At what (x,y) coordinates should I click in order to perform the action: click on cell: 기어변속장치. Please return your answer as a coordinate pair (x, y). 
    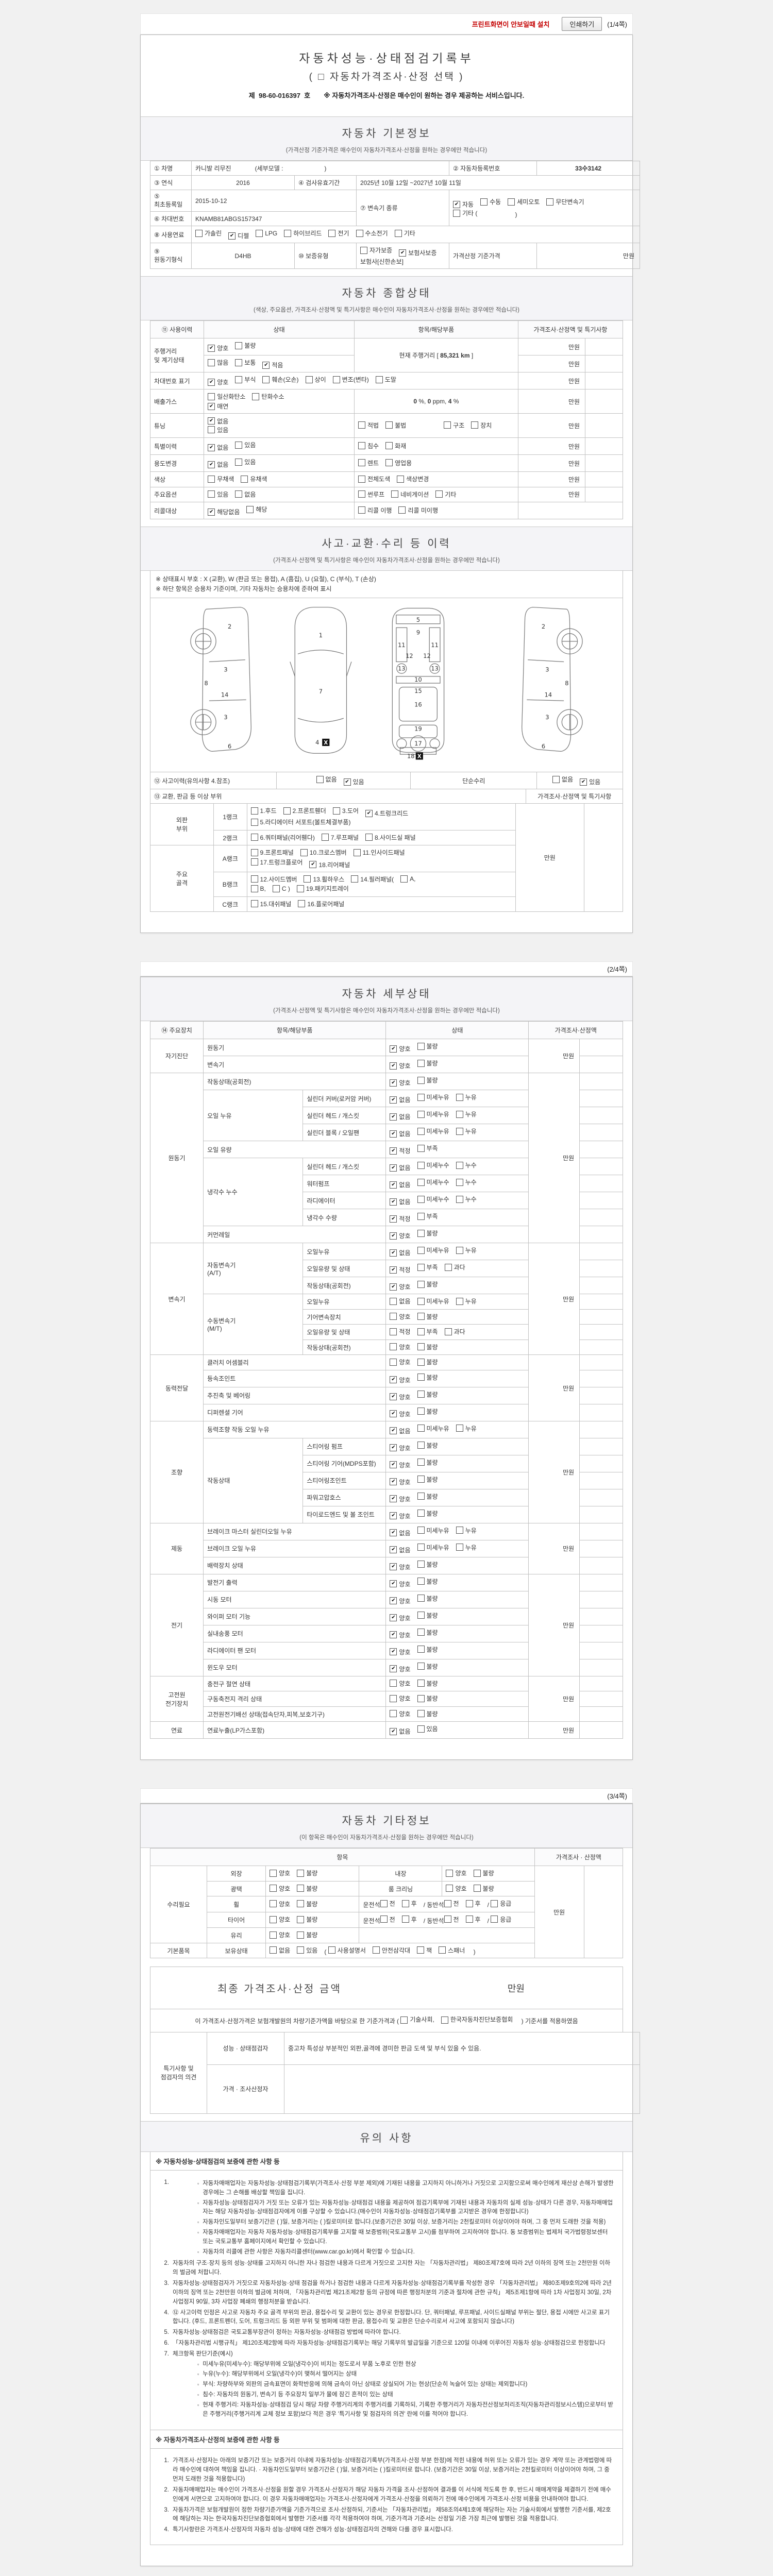
    Looking at the image, I should click on (344, 1317).